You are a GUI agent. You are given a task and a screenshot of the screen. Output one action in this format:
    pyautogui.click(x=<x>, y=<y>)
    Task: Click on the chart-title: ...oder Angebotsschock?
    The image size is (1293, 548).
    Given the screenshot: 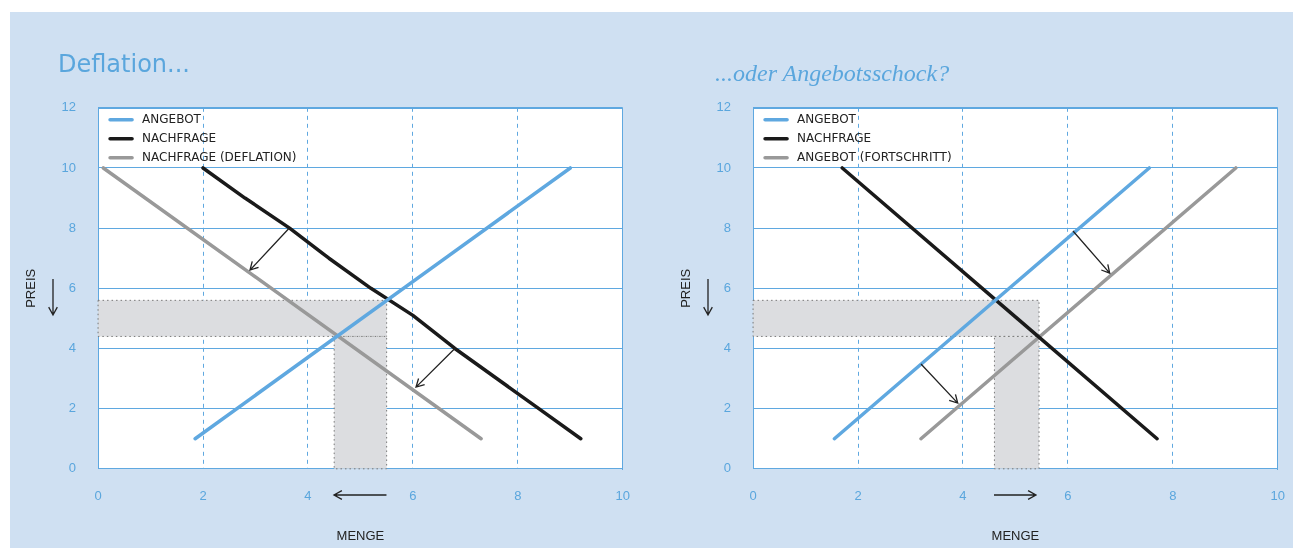 What is the action you would take?
    pyautogui.click(x=832, y=73)
    